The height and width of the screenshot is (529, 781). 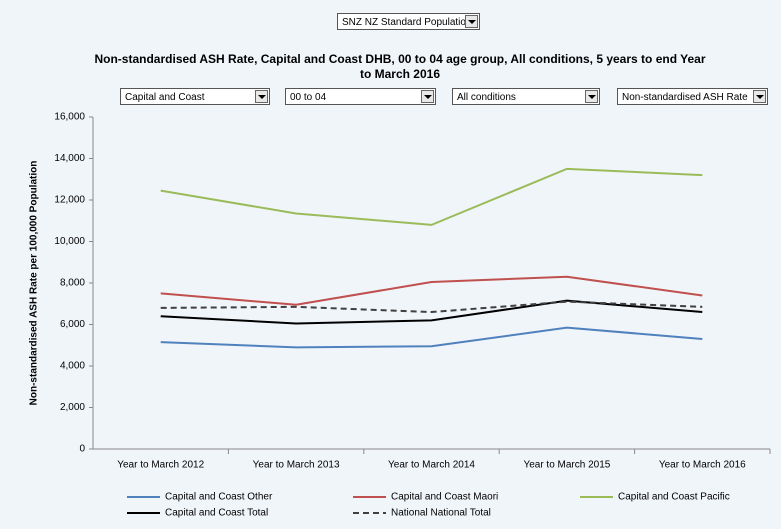 I want to click on y-tick-label: 0, so click(x=82, y=449).